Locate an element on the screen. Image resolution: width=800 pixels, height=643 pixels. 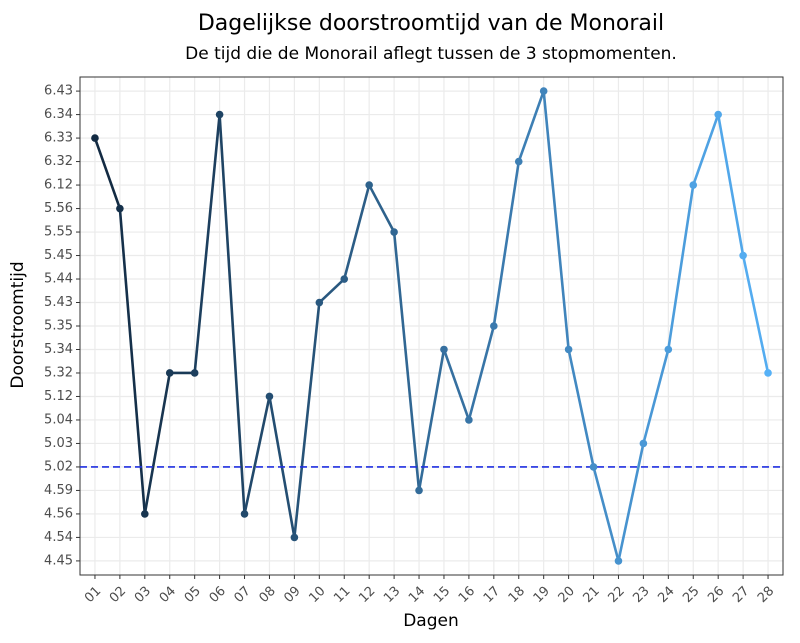
y-tick-label: 6.43 is located at coordinates (58, 91).